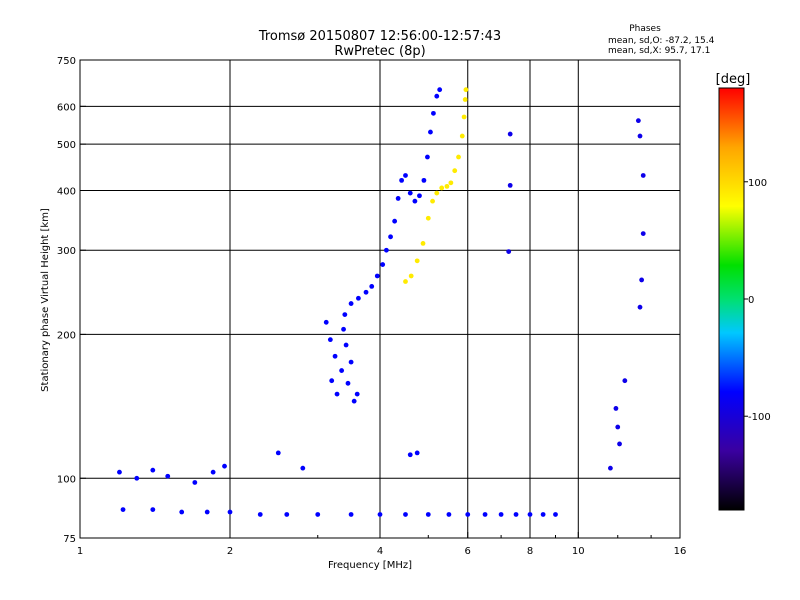 This screenshot has height=600, width=800. I want to click on y-tick-label: 200, so click(66, 335).